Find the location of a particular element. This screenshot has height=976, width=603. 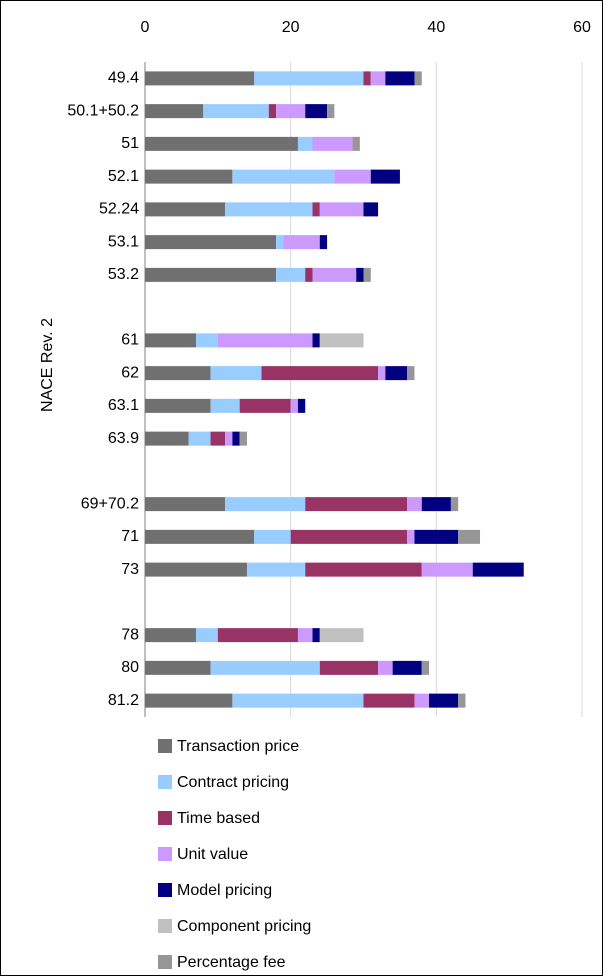

y-tick-label: 73 is located at coordinates (130, 569).